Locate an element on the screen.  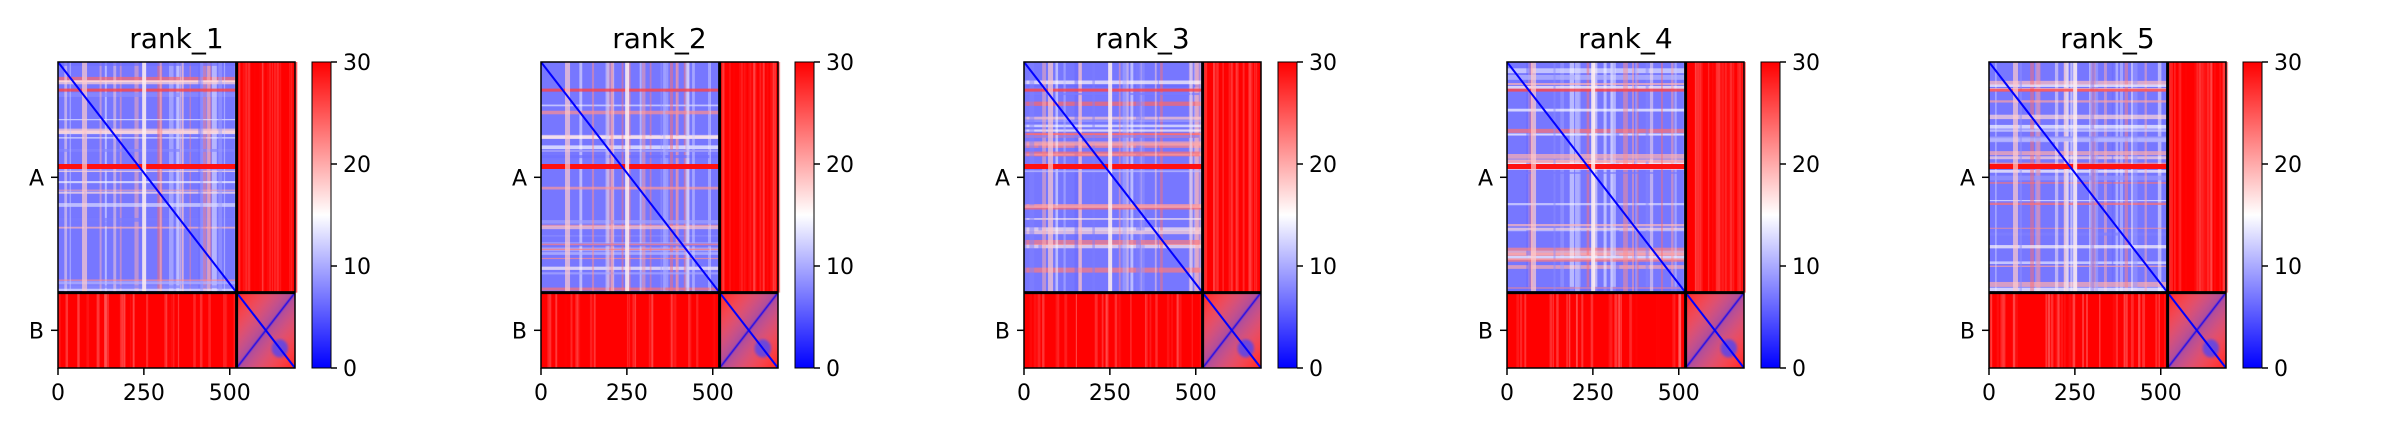
colorbar-tick-label: 10 is located at coordinates (1806, 267).